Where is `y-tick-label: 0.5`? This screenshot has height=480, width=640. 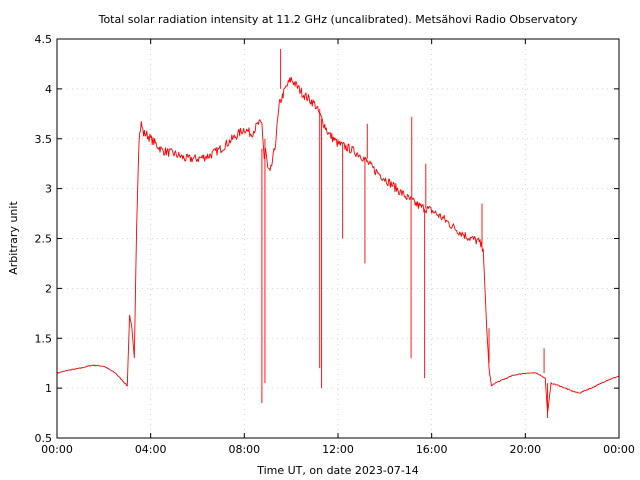 y-tick-label: 0.5 is located at coordinates (44, 438).